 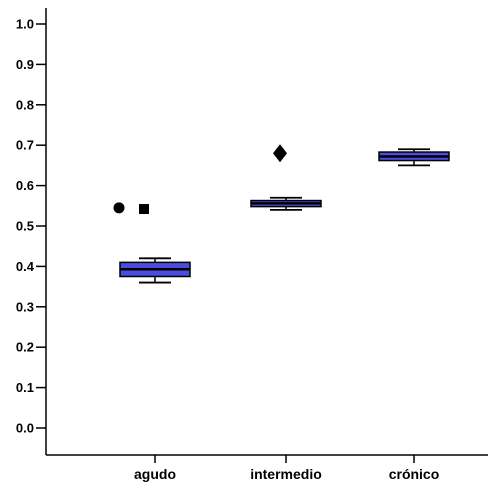 What do you see at coordinates (25, 387) in the screenshot?
I see `y-tick-label-1: 0.1` at bounding box center [25, 387].